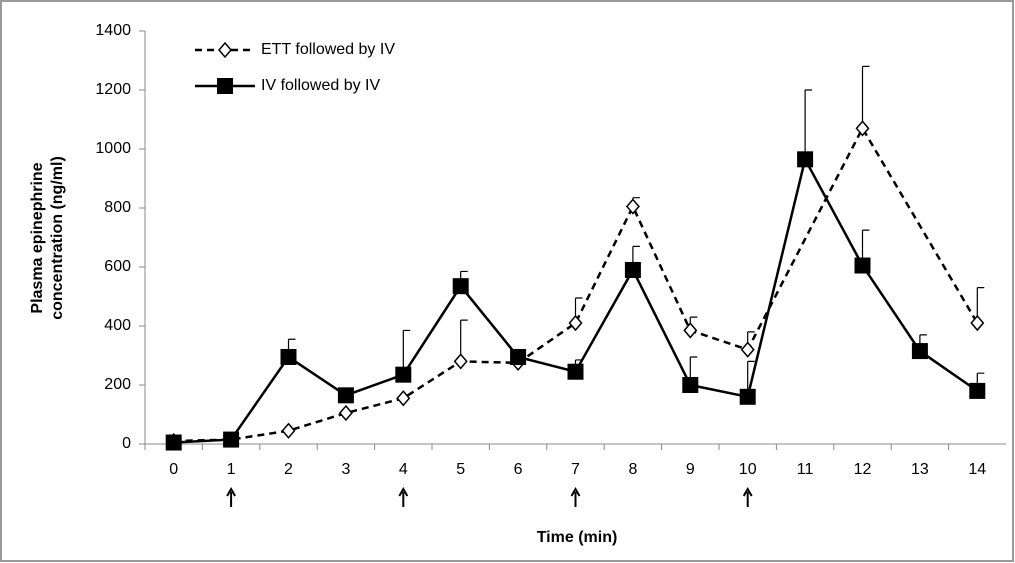 This screenshot has height=563, width=1015. What do you see at coordinates (577, 537) in the screenshot?
I see `x-axis-label: Time (min)` at bounding box center [577, 537].